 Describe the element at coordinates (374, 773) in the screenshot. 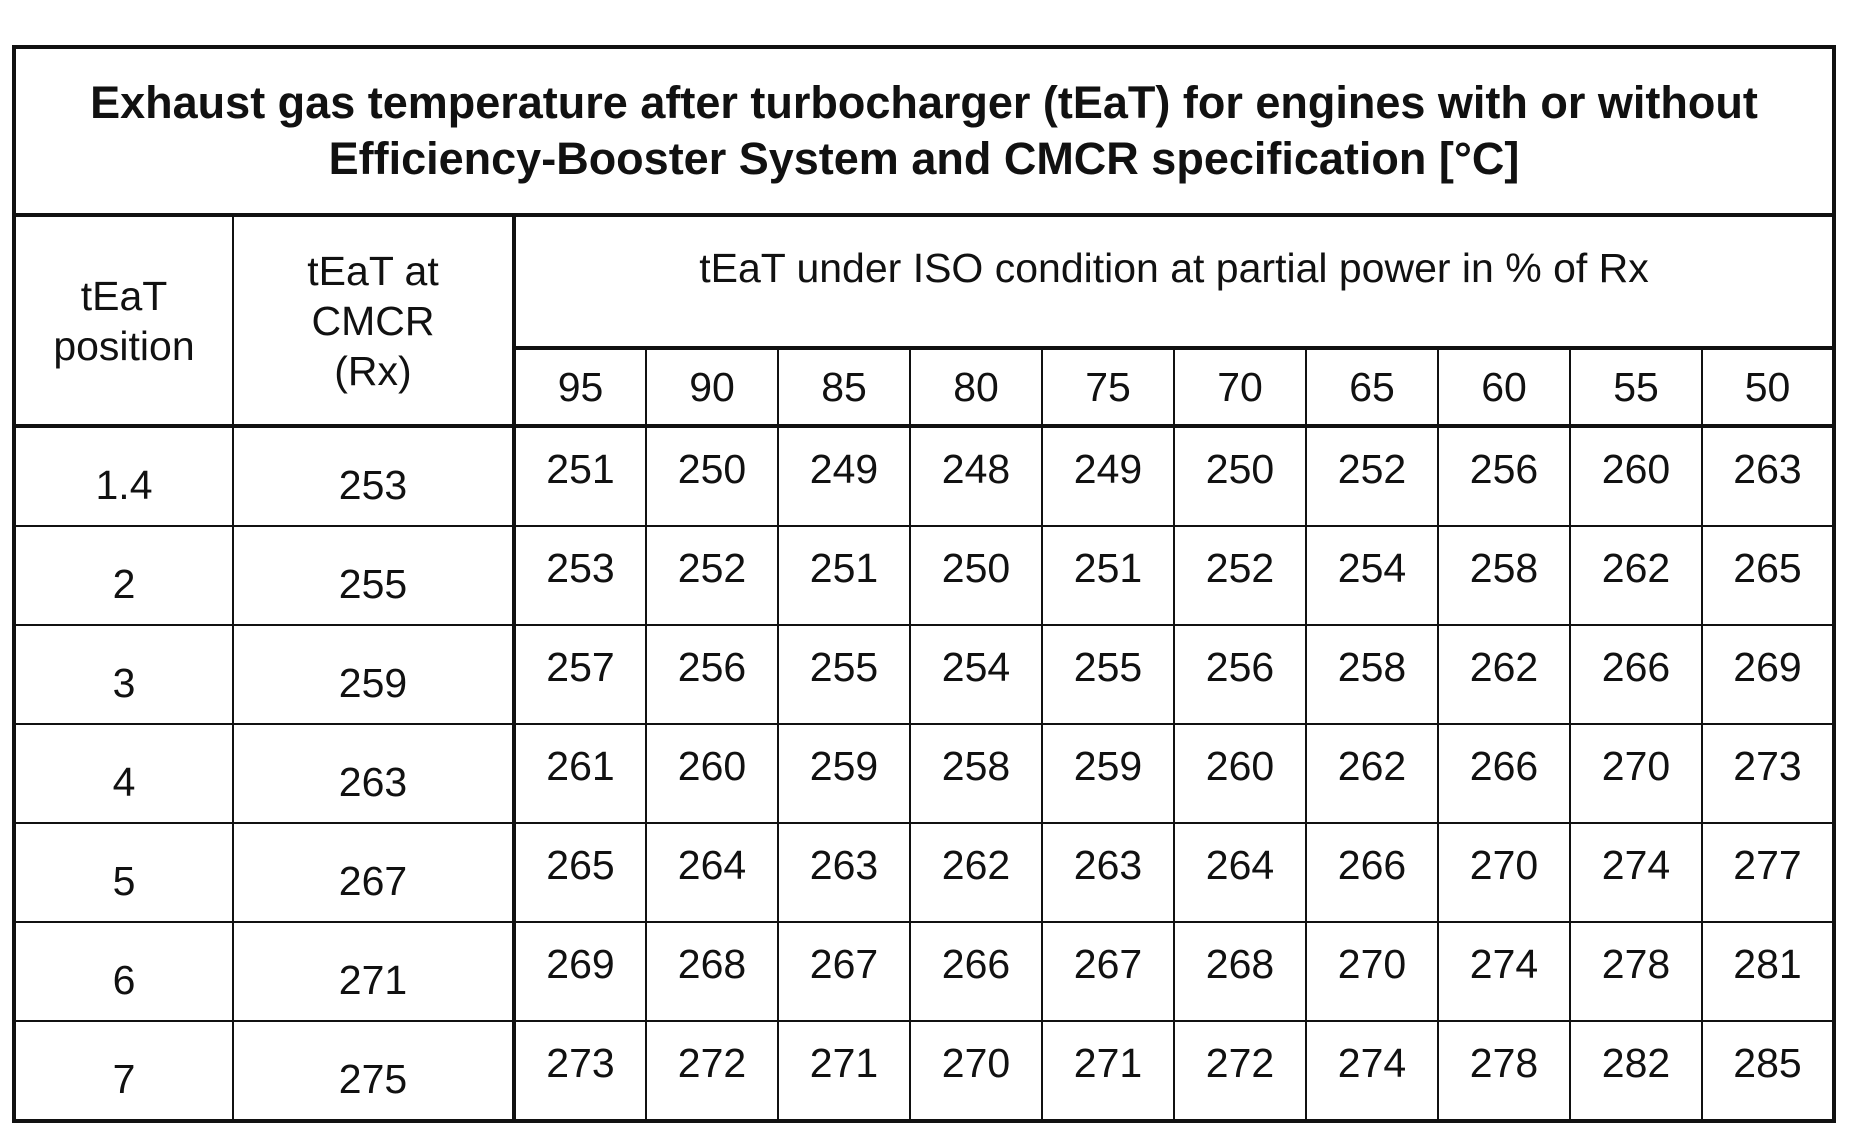

I see `cmcr-cell: 263` at that location.